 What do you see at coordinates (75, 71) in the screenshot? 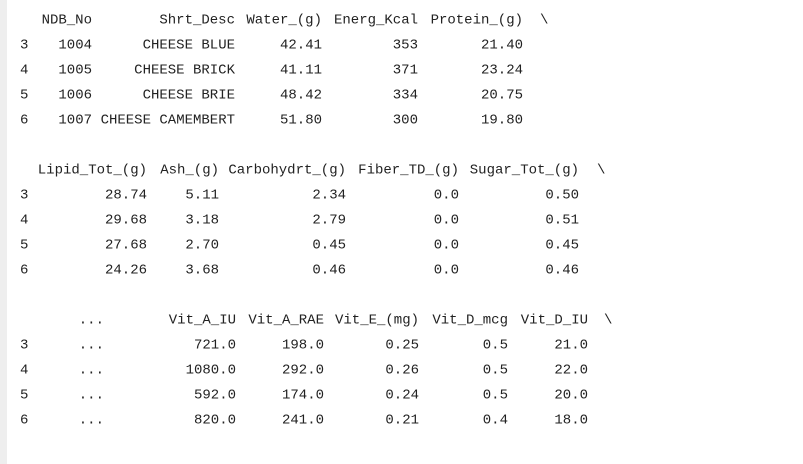
I see `cell: 1005` at bounding box center [75, 71].